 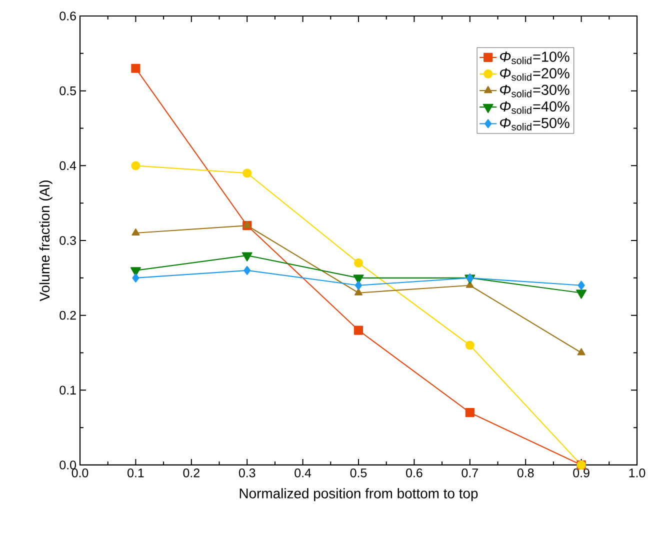 I want to click on x-tick-label: 0.7, so click(x=470, y=473).